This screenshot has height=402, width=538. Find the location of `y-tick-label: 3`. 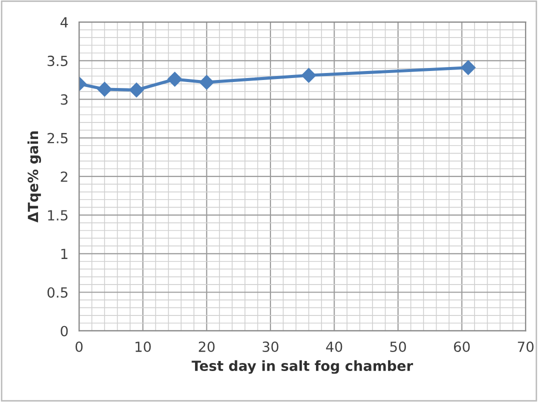

y-tick-label: 3 is located at coordinates (64, 99).